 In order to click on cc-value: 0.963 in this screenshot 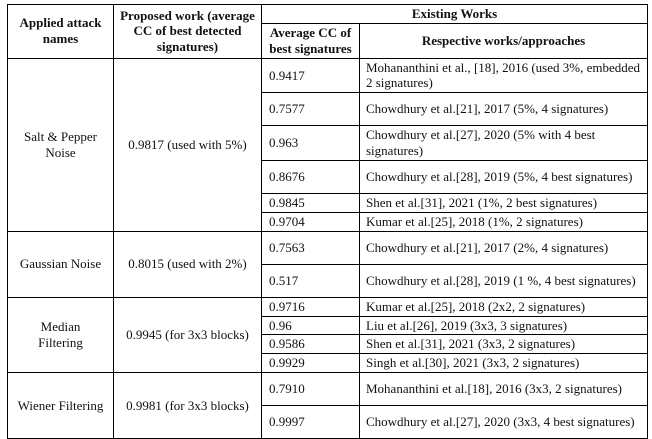, I will do `click(310, 143)`.